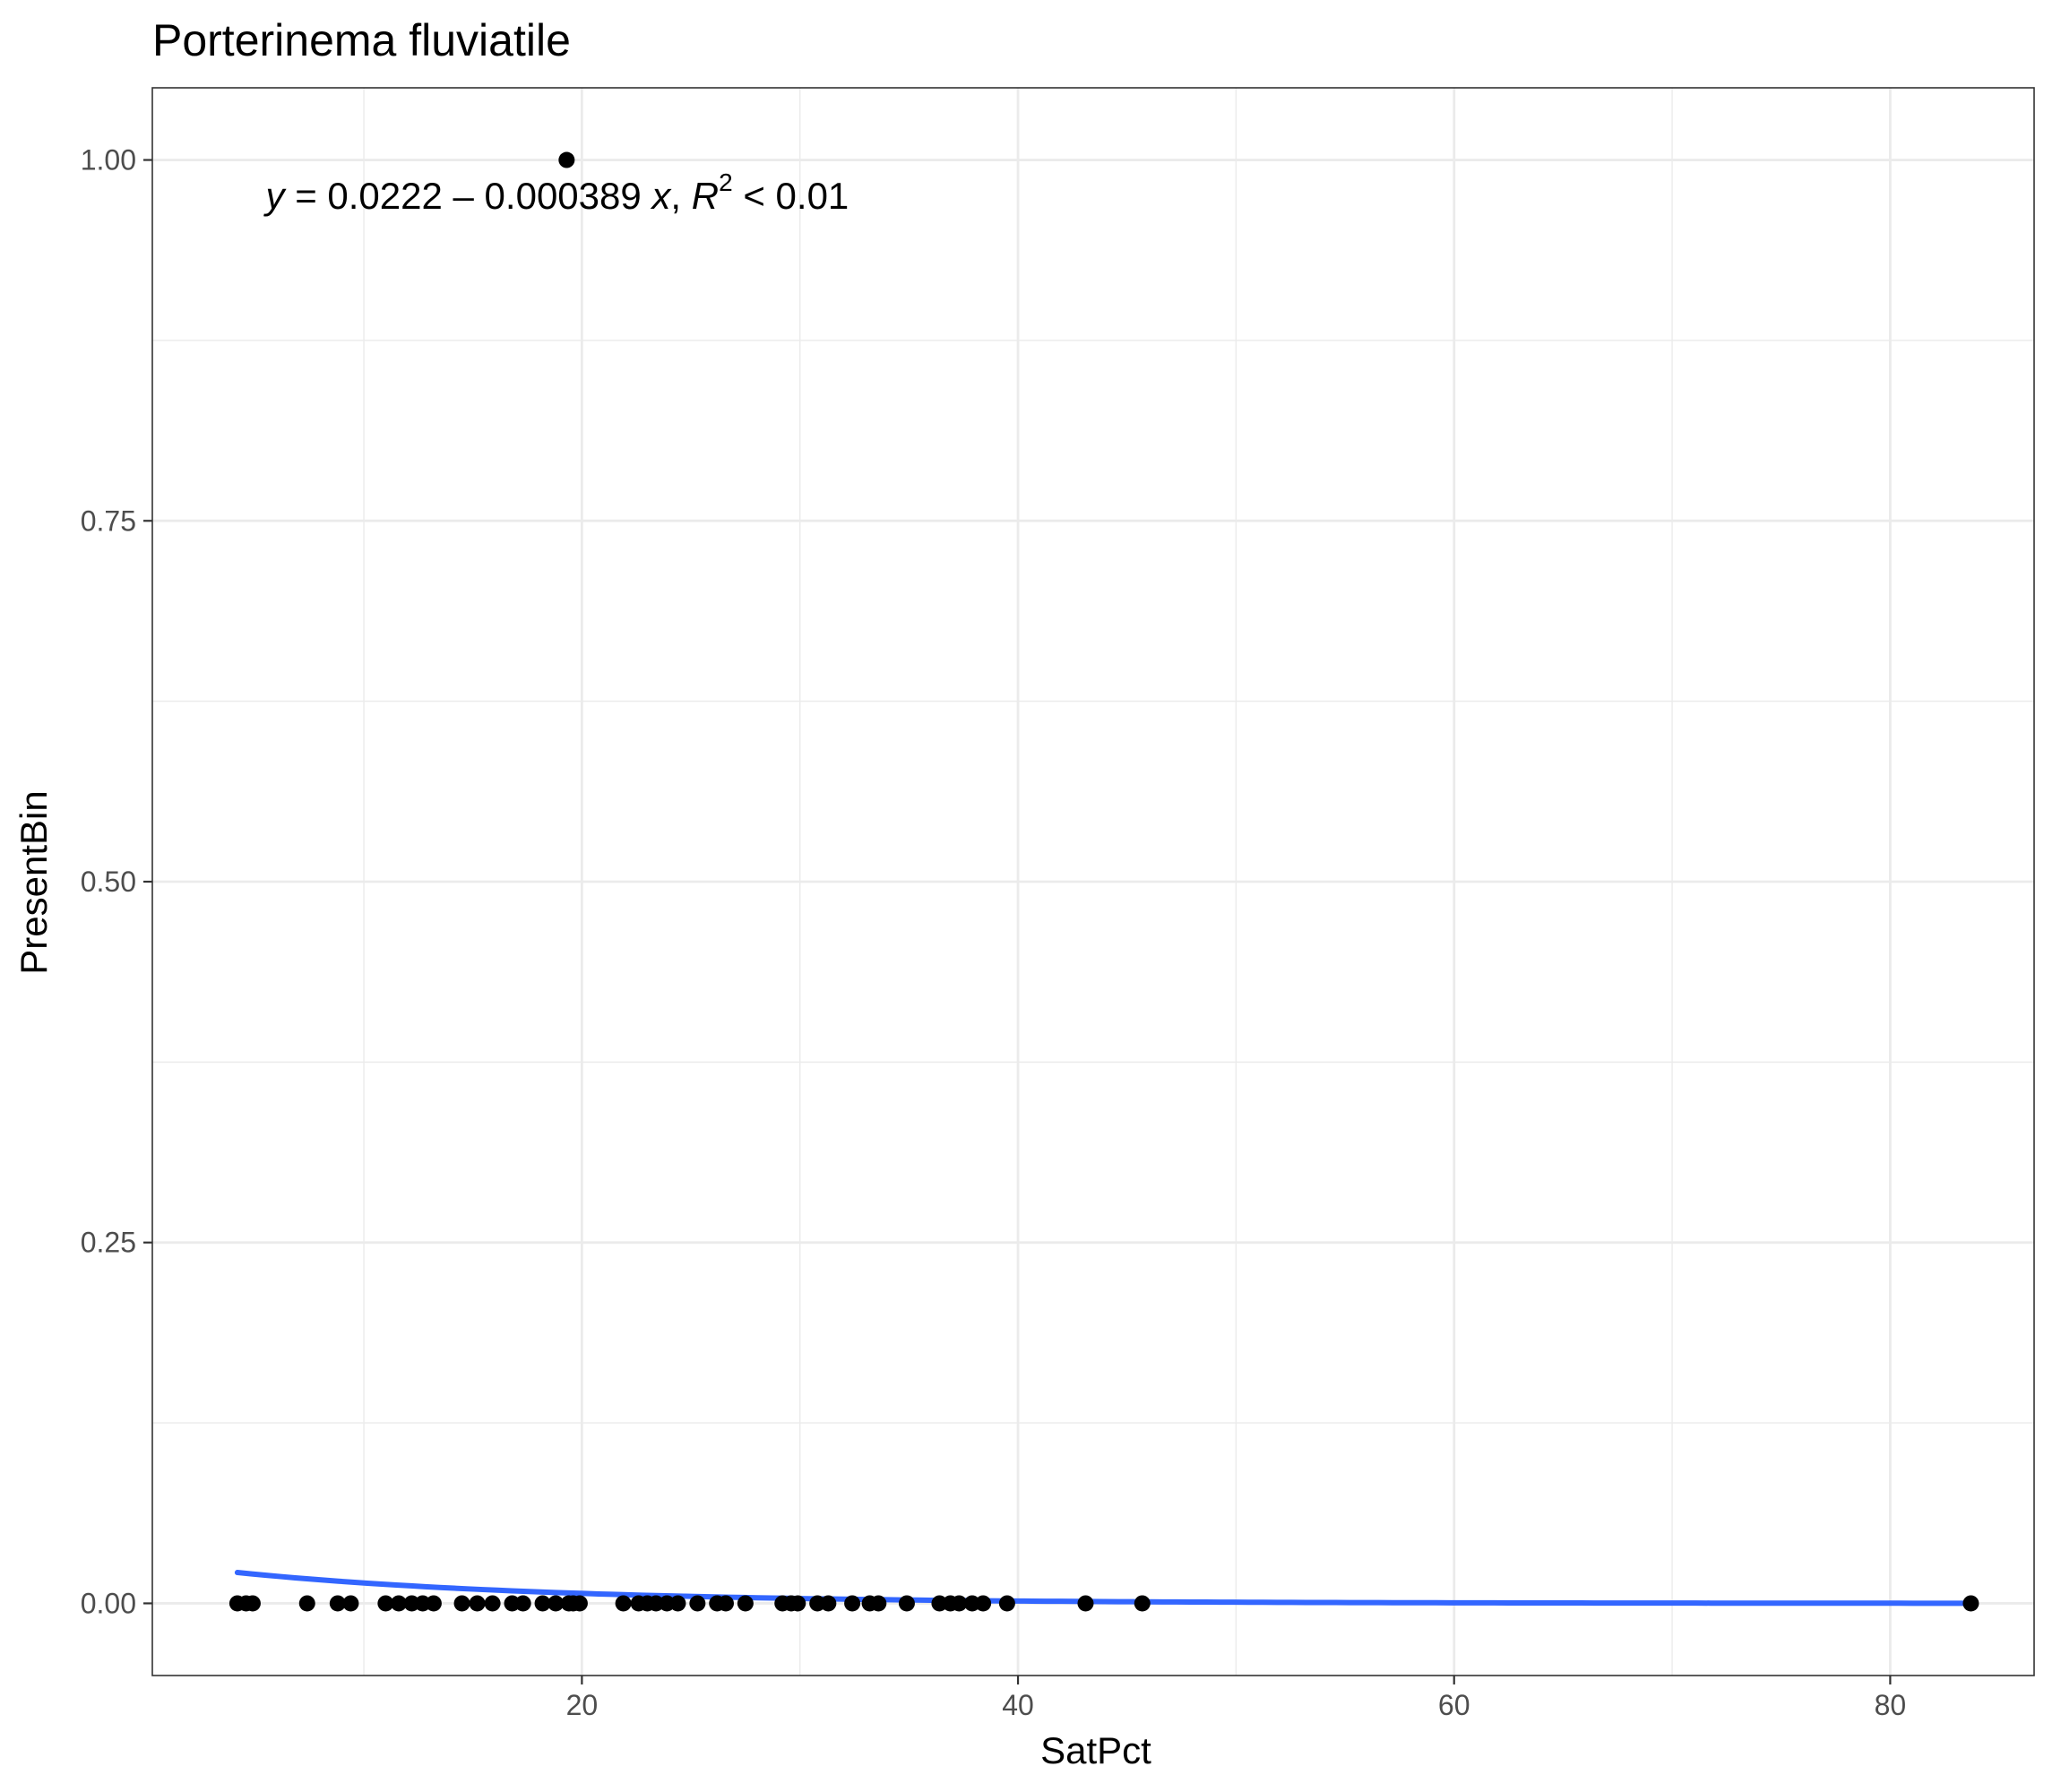 The height and width of the screenshot is (1792, 2061). What do you see at coordinates (582, 1705) in the screenshot?
I see `x-tick-label: 20` at bounding box center [582, 1705].